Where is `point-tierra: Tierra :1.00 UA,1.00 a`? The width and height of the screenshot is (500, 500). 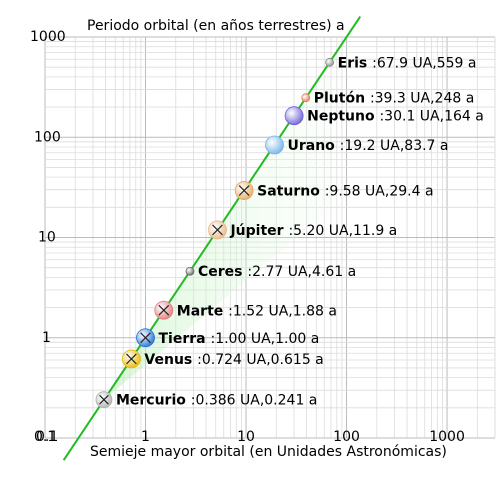
point-tierra: Tierra :1.00 UA,1.00 a is located at coordinates (228, 338).